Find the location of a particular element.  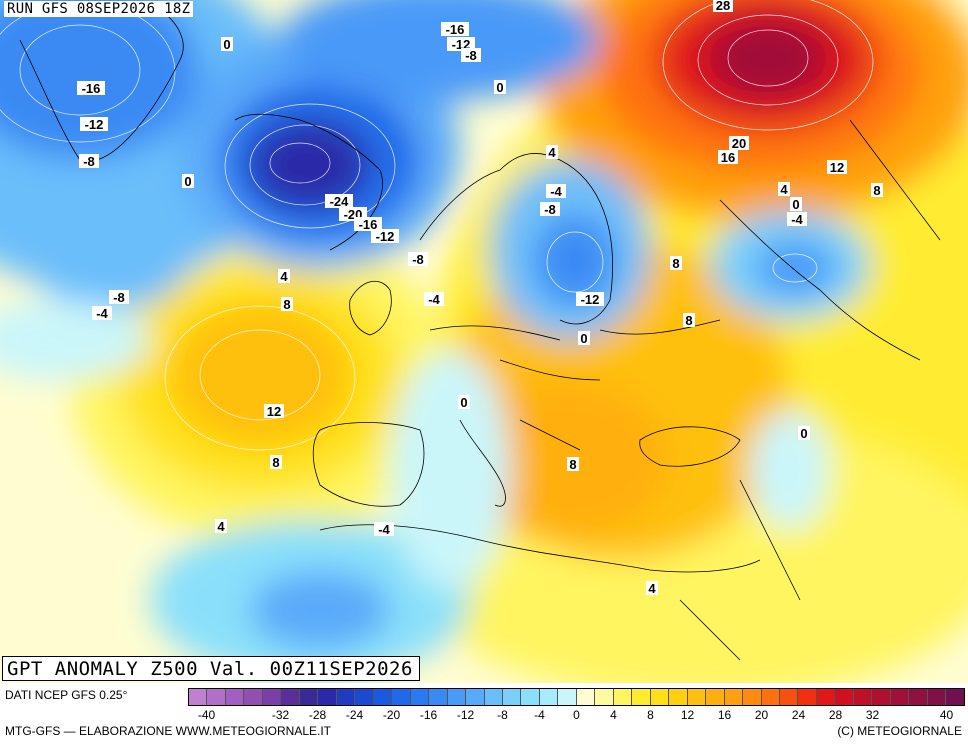

contour-label: -24 is located at coordinates (339, 201).